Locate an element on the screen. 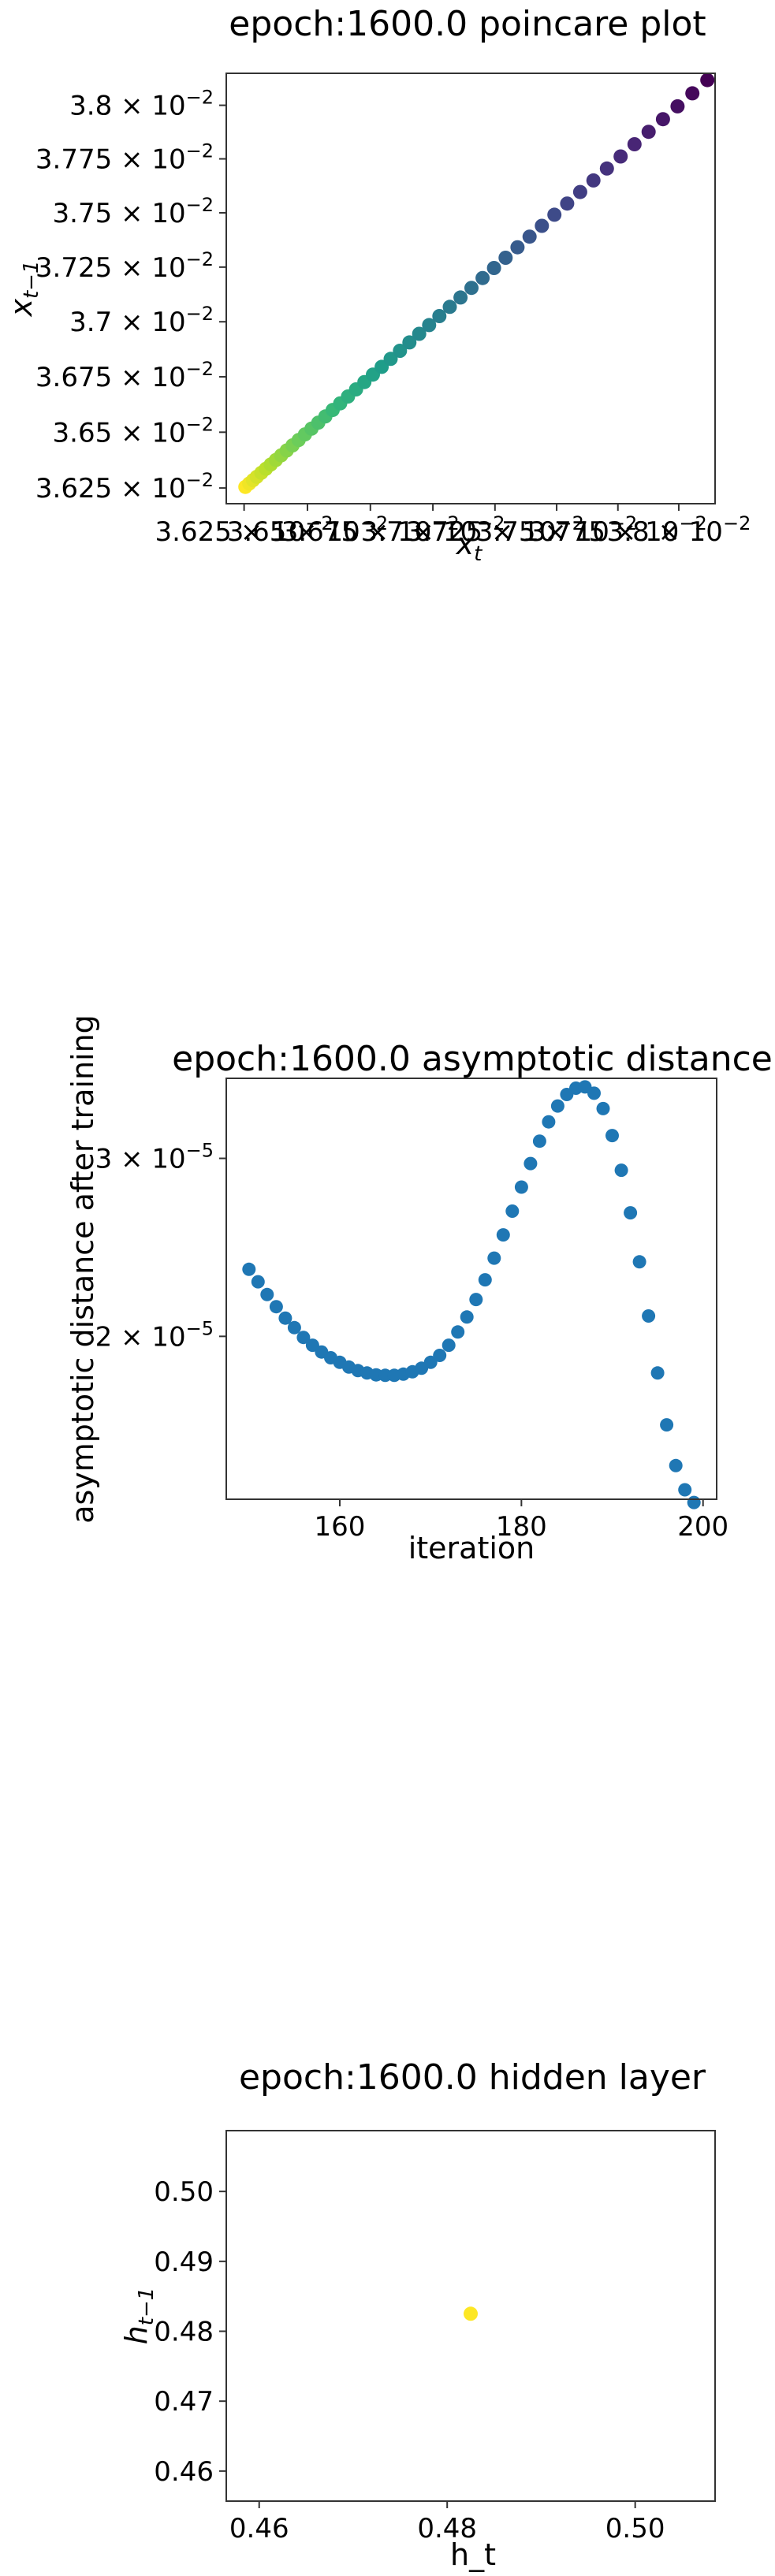  poincare-y-tick-label: 3.7 × 10⁻² is located at coordinates (141, 320).